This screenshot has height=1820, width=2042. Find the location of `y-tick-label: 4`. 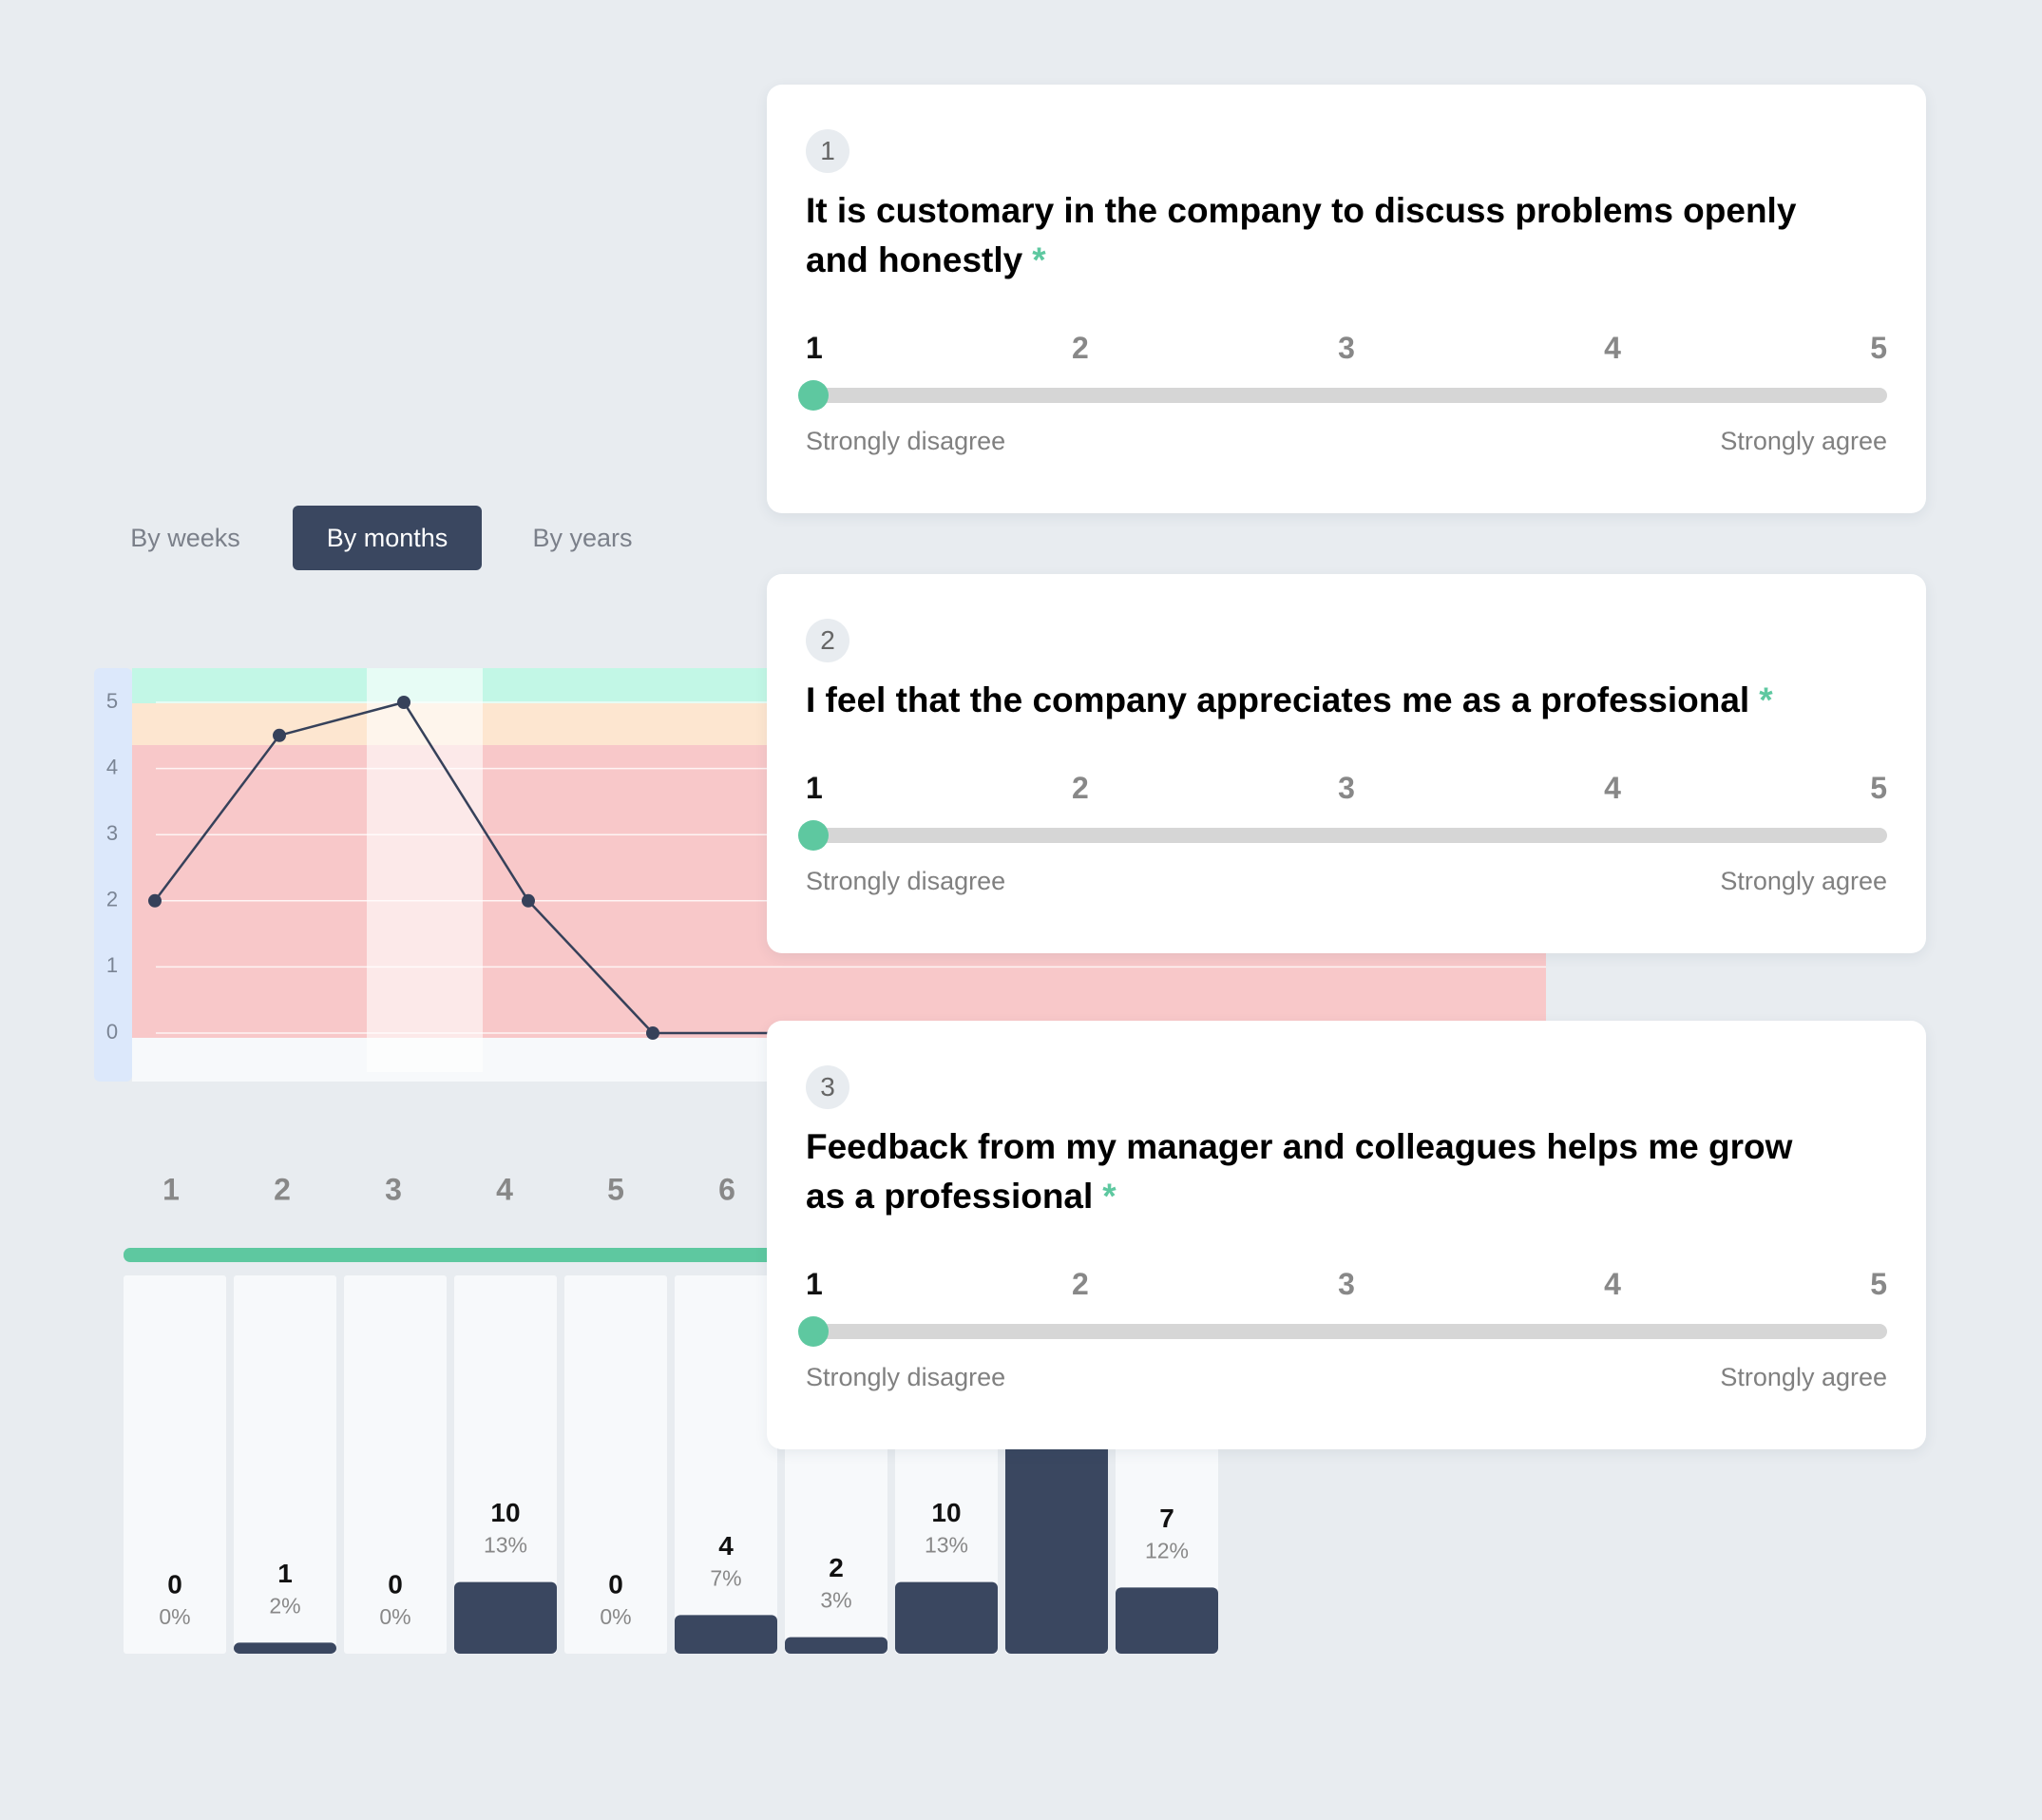

y-tick-label: 4 is located at coordinates (112, 766).